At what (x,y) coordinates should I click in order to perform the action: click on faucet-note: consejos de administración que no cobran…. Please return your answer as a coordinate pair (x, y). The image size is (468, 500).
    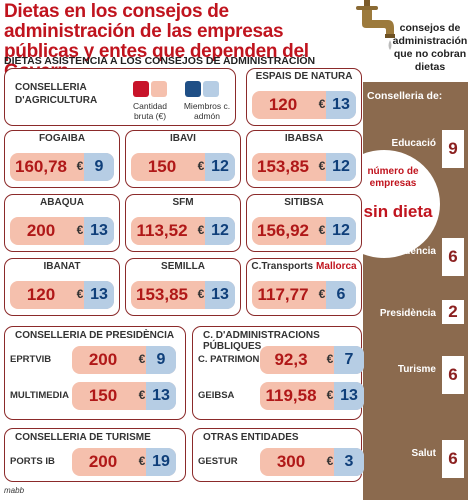
    Looking at the image, I should click on (430, 47).